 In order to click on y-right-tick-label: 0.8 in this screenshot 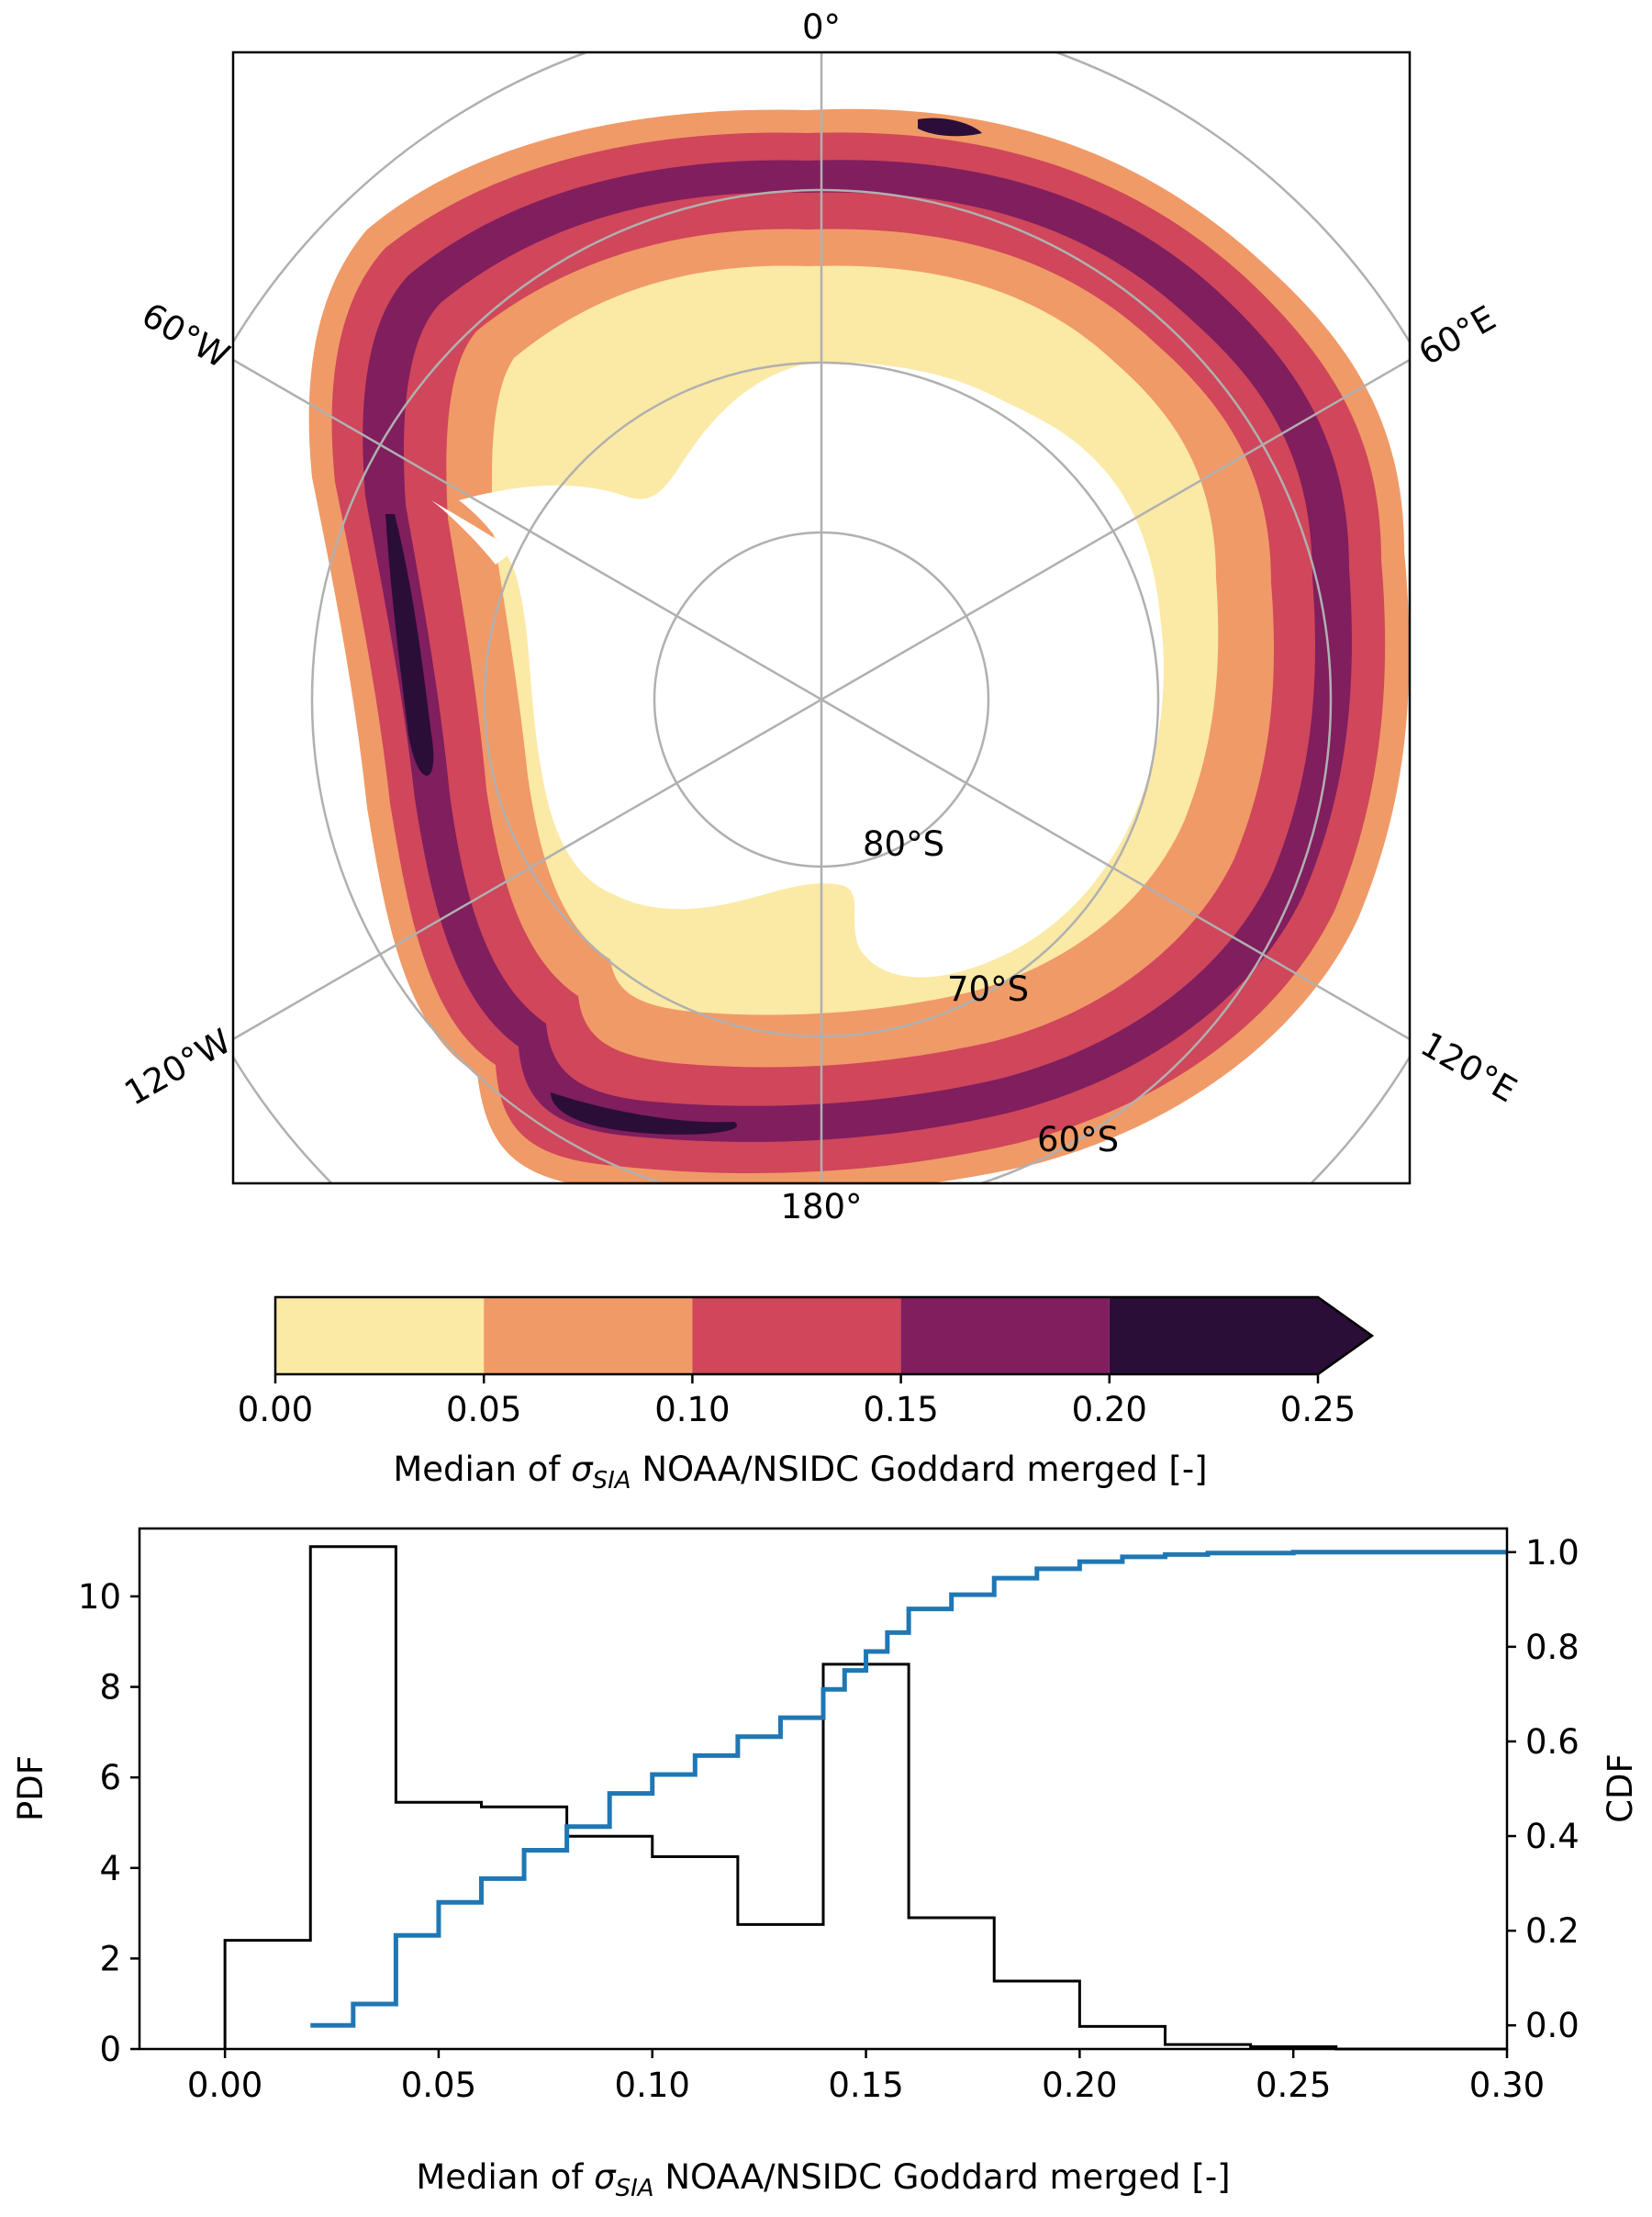, I will do `click(1552, 1648)`.